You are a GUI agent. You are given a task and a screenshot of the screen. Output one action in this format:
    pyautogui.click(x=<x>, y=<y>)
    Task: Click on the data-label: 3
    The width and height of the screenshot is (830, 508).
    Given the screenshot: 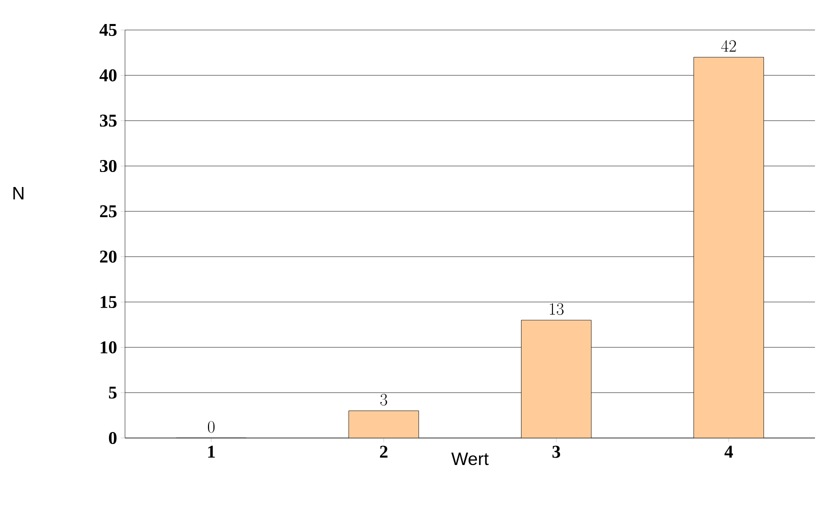 What is the action you would take?
    pyautogui.click(x=384, y=400)
    